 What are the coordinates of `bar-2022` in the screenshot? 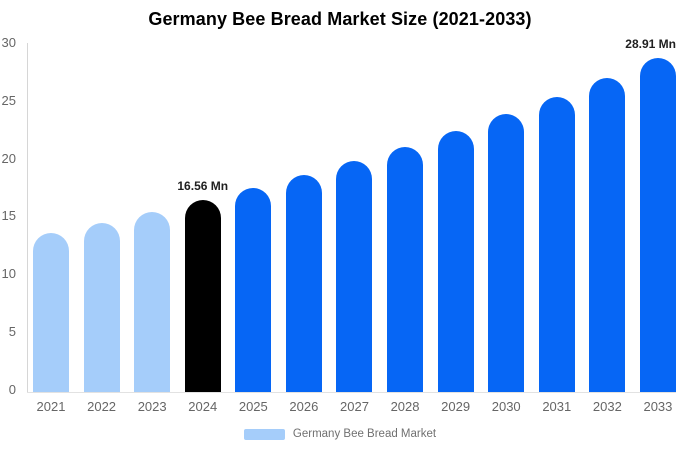 It's located at (101, 307).